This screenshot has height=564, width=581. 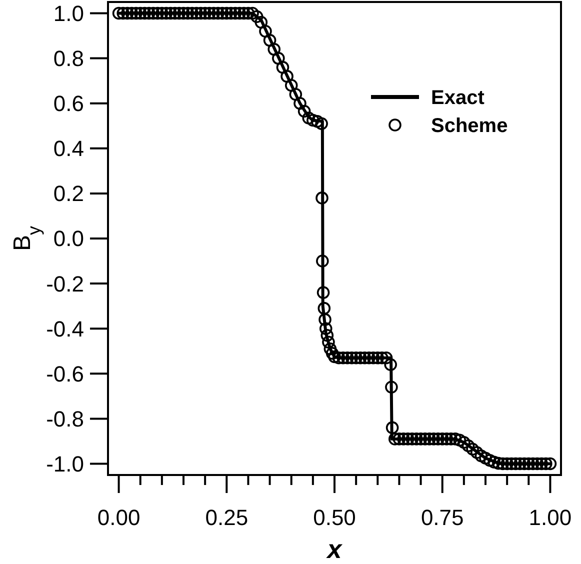 I want to click on x-axis-title: x, so click(x=334, y=549).